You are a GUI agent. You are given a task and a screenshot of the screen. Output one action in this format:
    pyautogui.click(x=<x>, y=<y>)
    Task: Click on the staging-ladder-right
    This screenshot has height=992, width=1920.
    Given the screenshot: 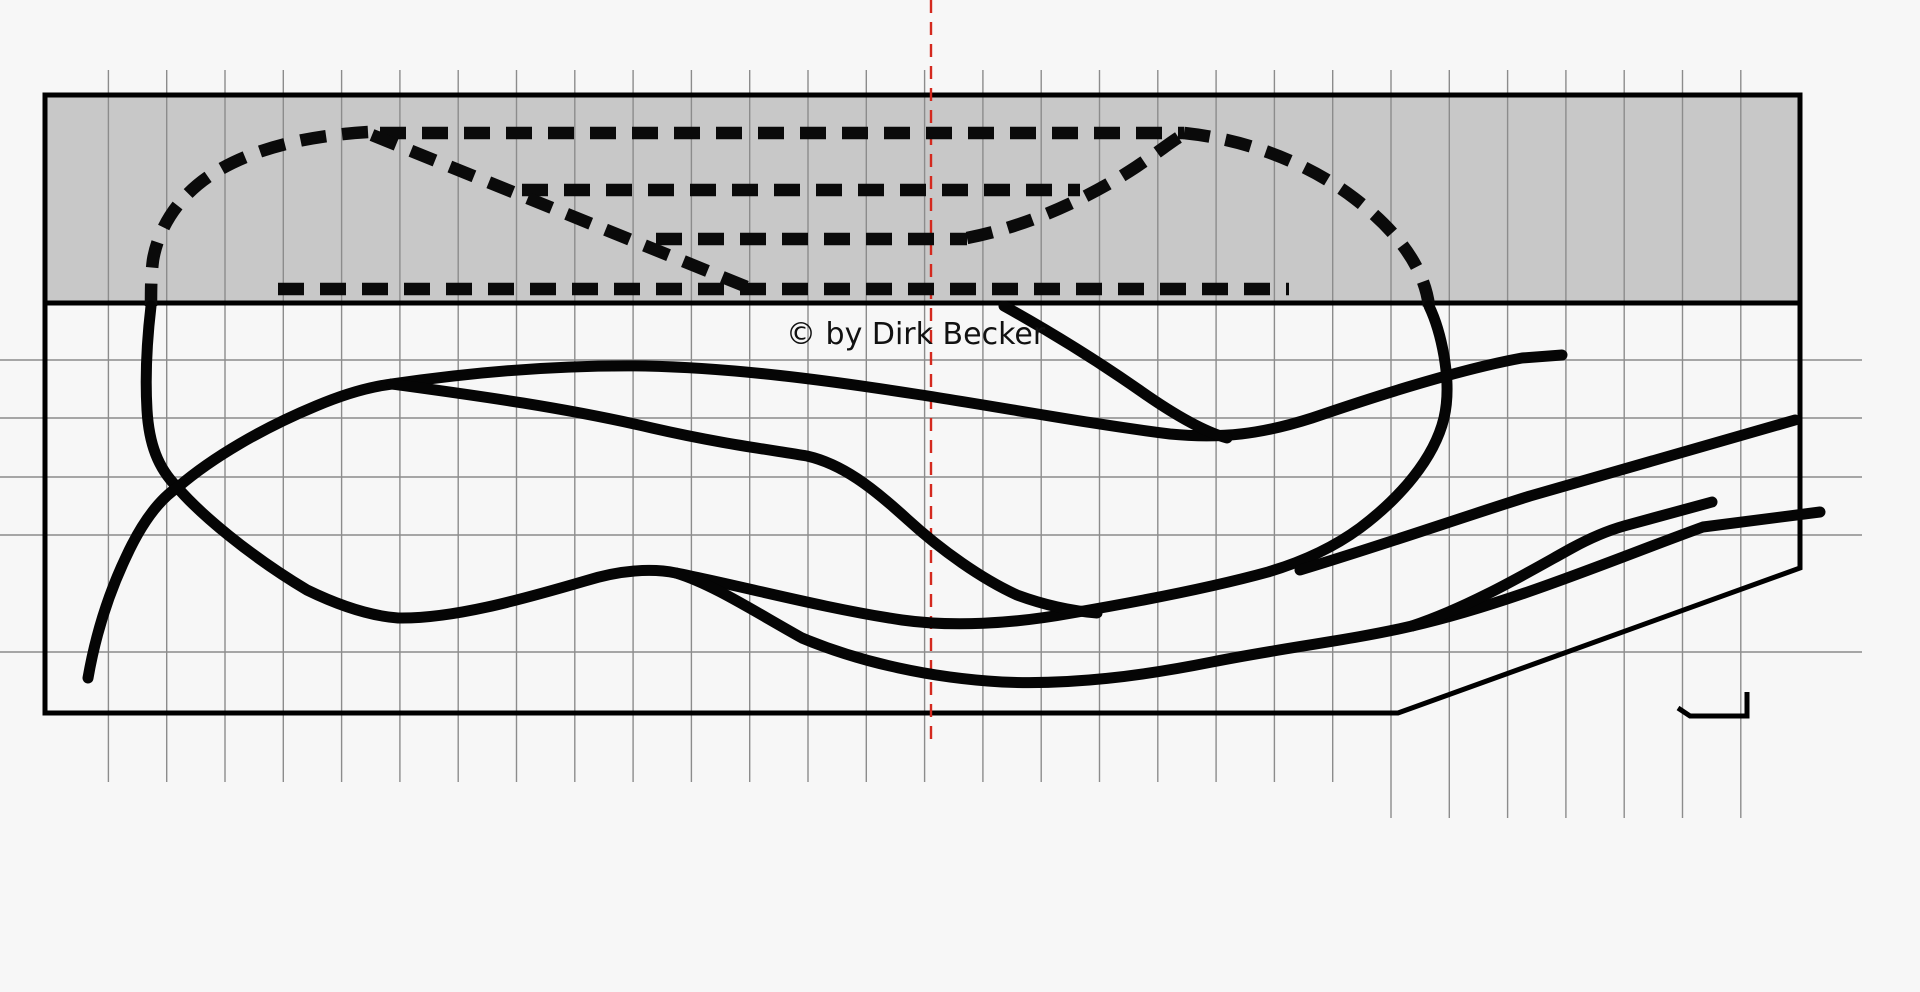 What is the action you would take?
    pyautogui.click(x=1076, y=186)
    